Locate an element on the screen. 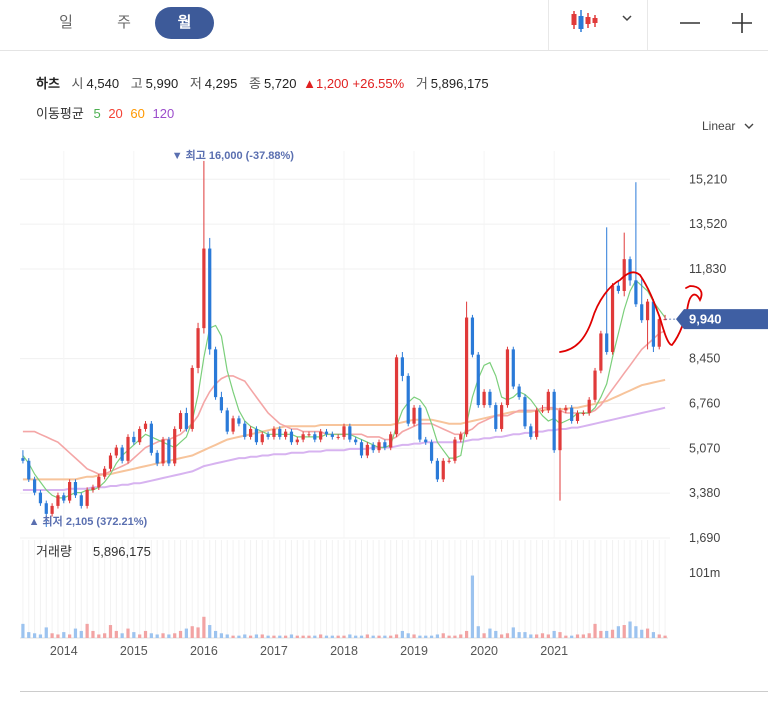 This screenshot has height=712, width=780. time-axis: 2014 2015 2016 2017 2018 2019 2020 2021 is located at coordinates (309, 651).